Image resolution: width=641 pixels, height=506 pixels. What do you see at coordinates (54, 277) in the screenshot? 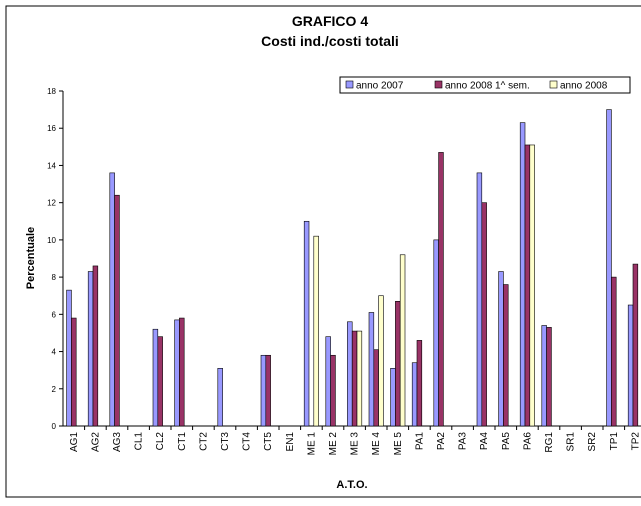
I see `y-tick-label: 8` at bounding box center [54, 277].